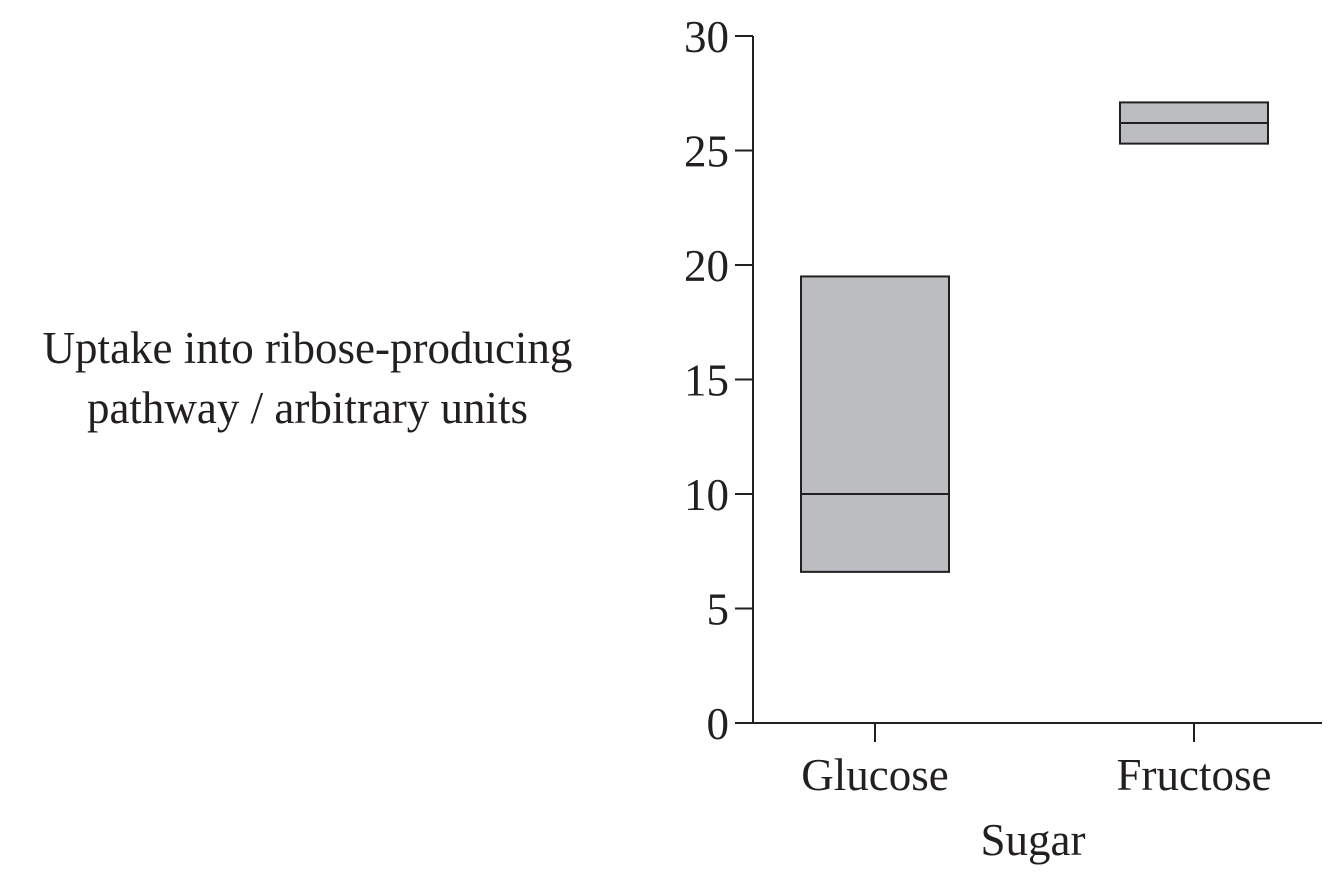 The height and width of the screenshot is (876, 1333). I want to click on y-tick-label: 0, so click(718, 724).